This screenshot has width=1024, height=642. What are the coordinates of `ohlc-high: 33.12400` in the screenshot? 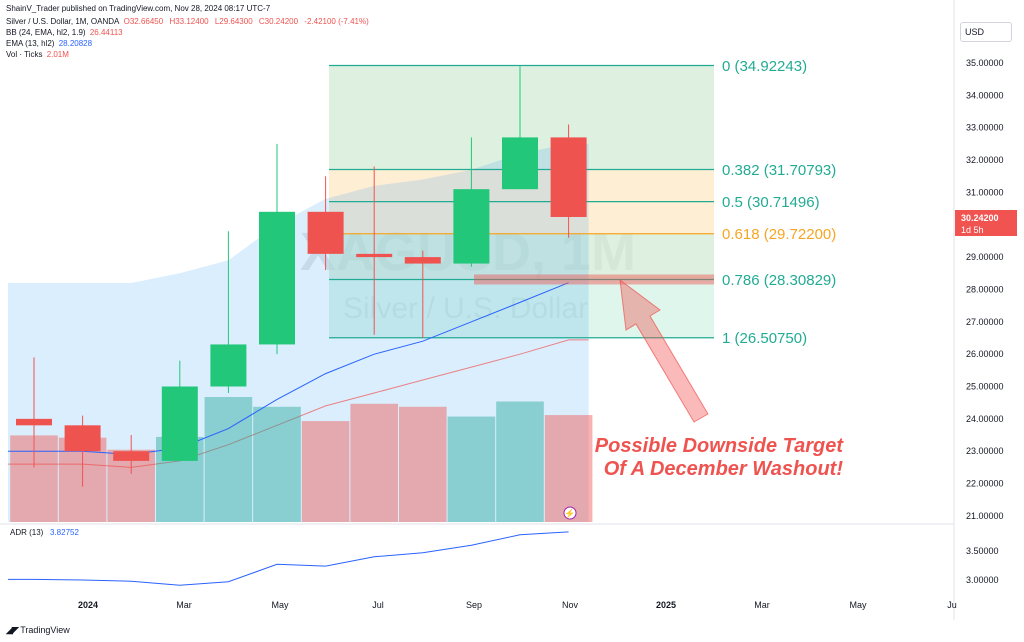 It's located at (192, 21).